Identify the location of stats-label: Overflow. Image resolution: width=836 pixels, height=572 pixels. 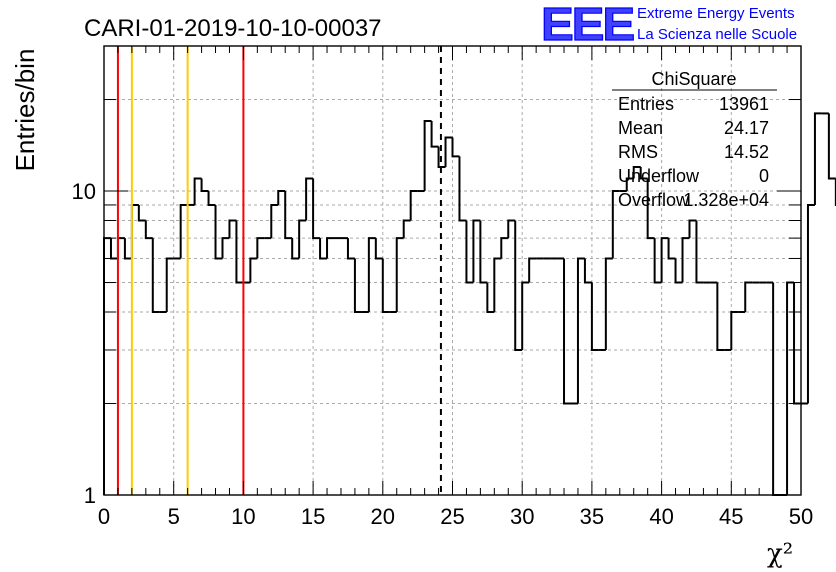
(654, 200).